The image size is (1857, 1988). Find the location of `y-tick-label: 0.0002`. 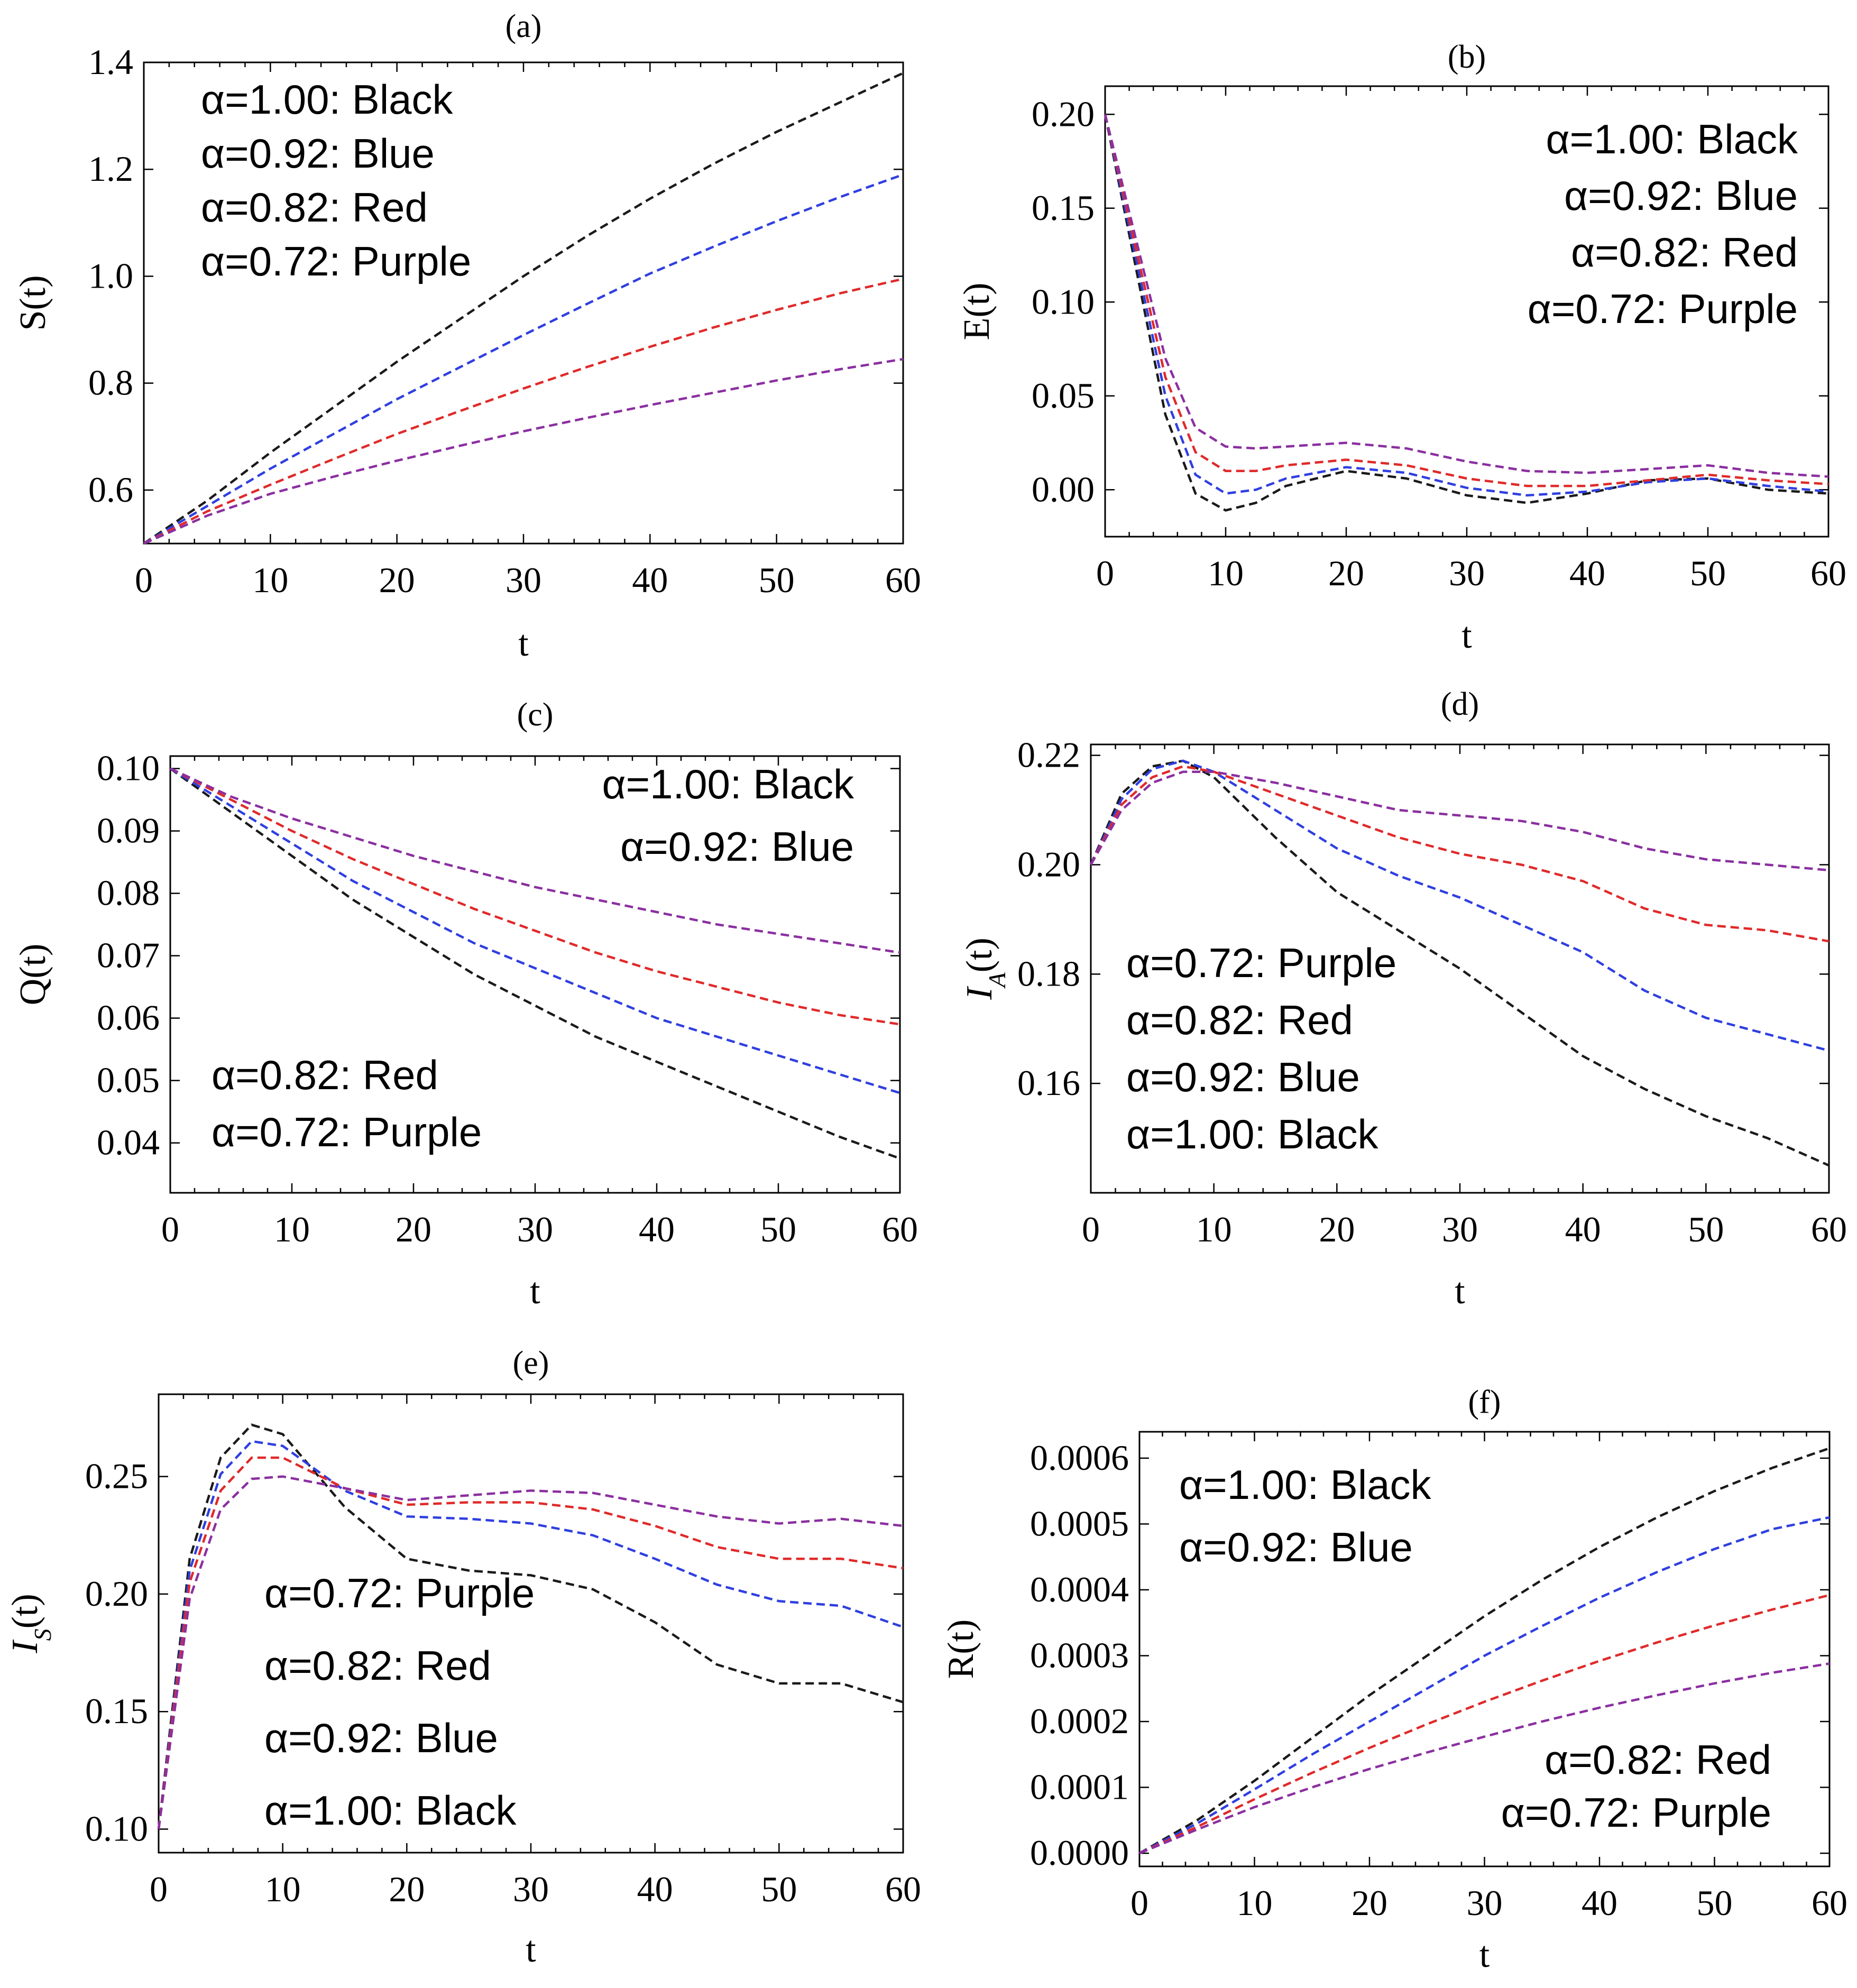

y-tick-label: 0.0002 is located at coordinates (1079, 1721).